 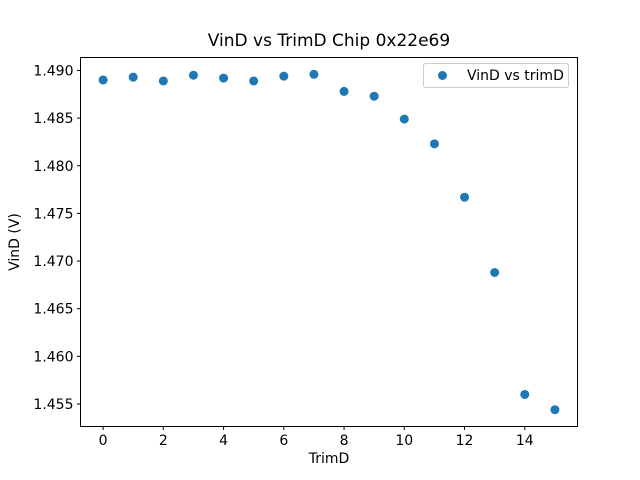 I want to click on x-tick-label: 2, so click(x=163, y=441).